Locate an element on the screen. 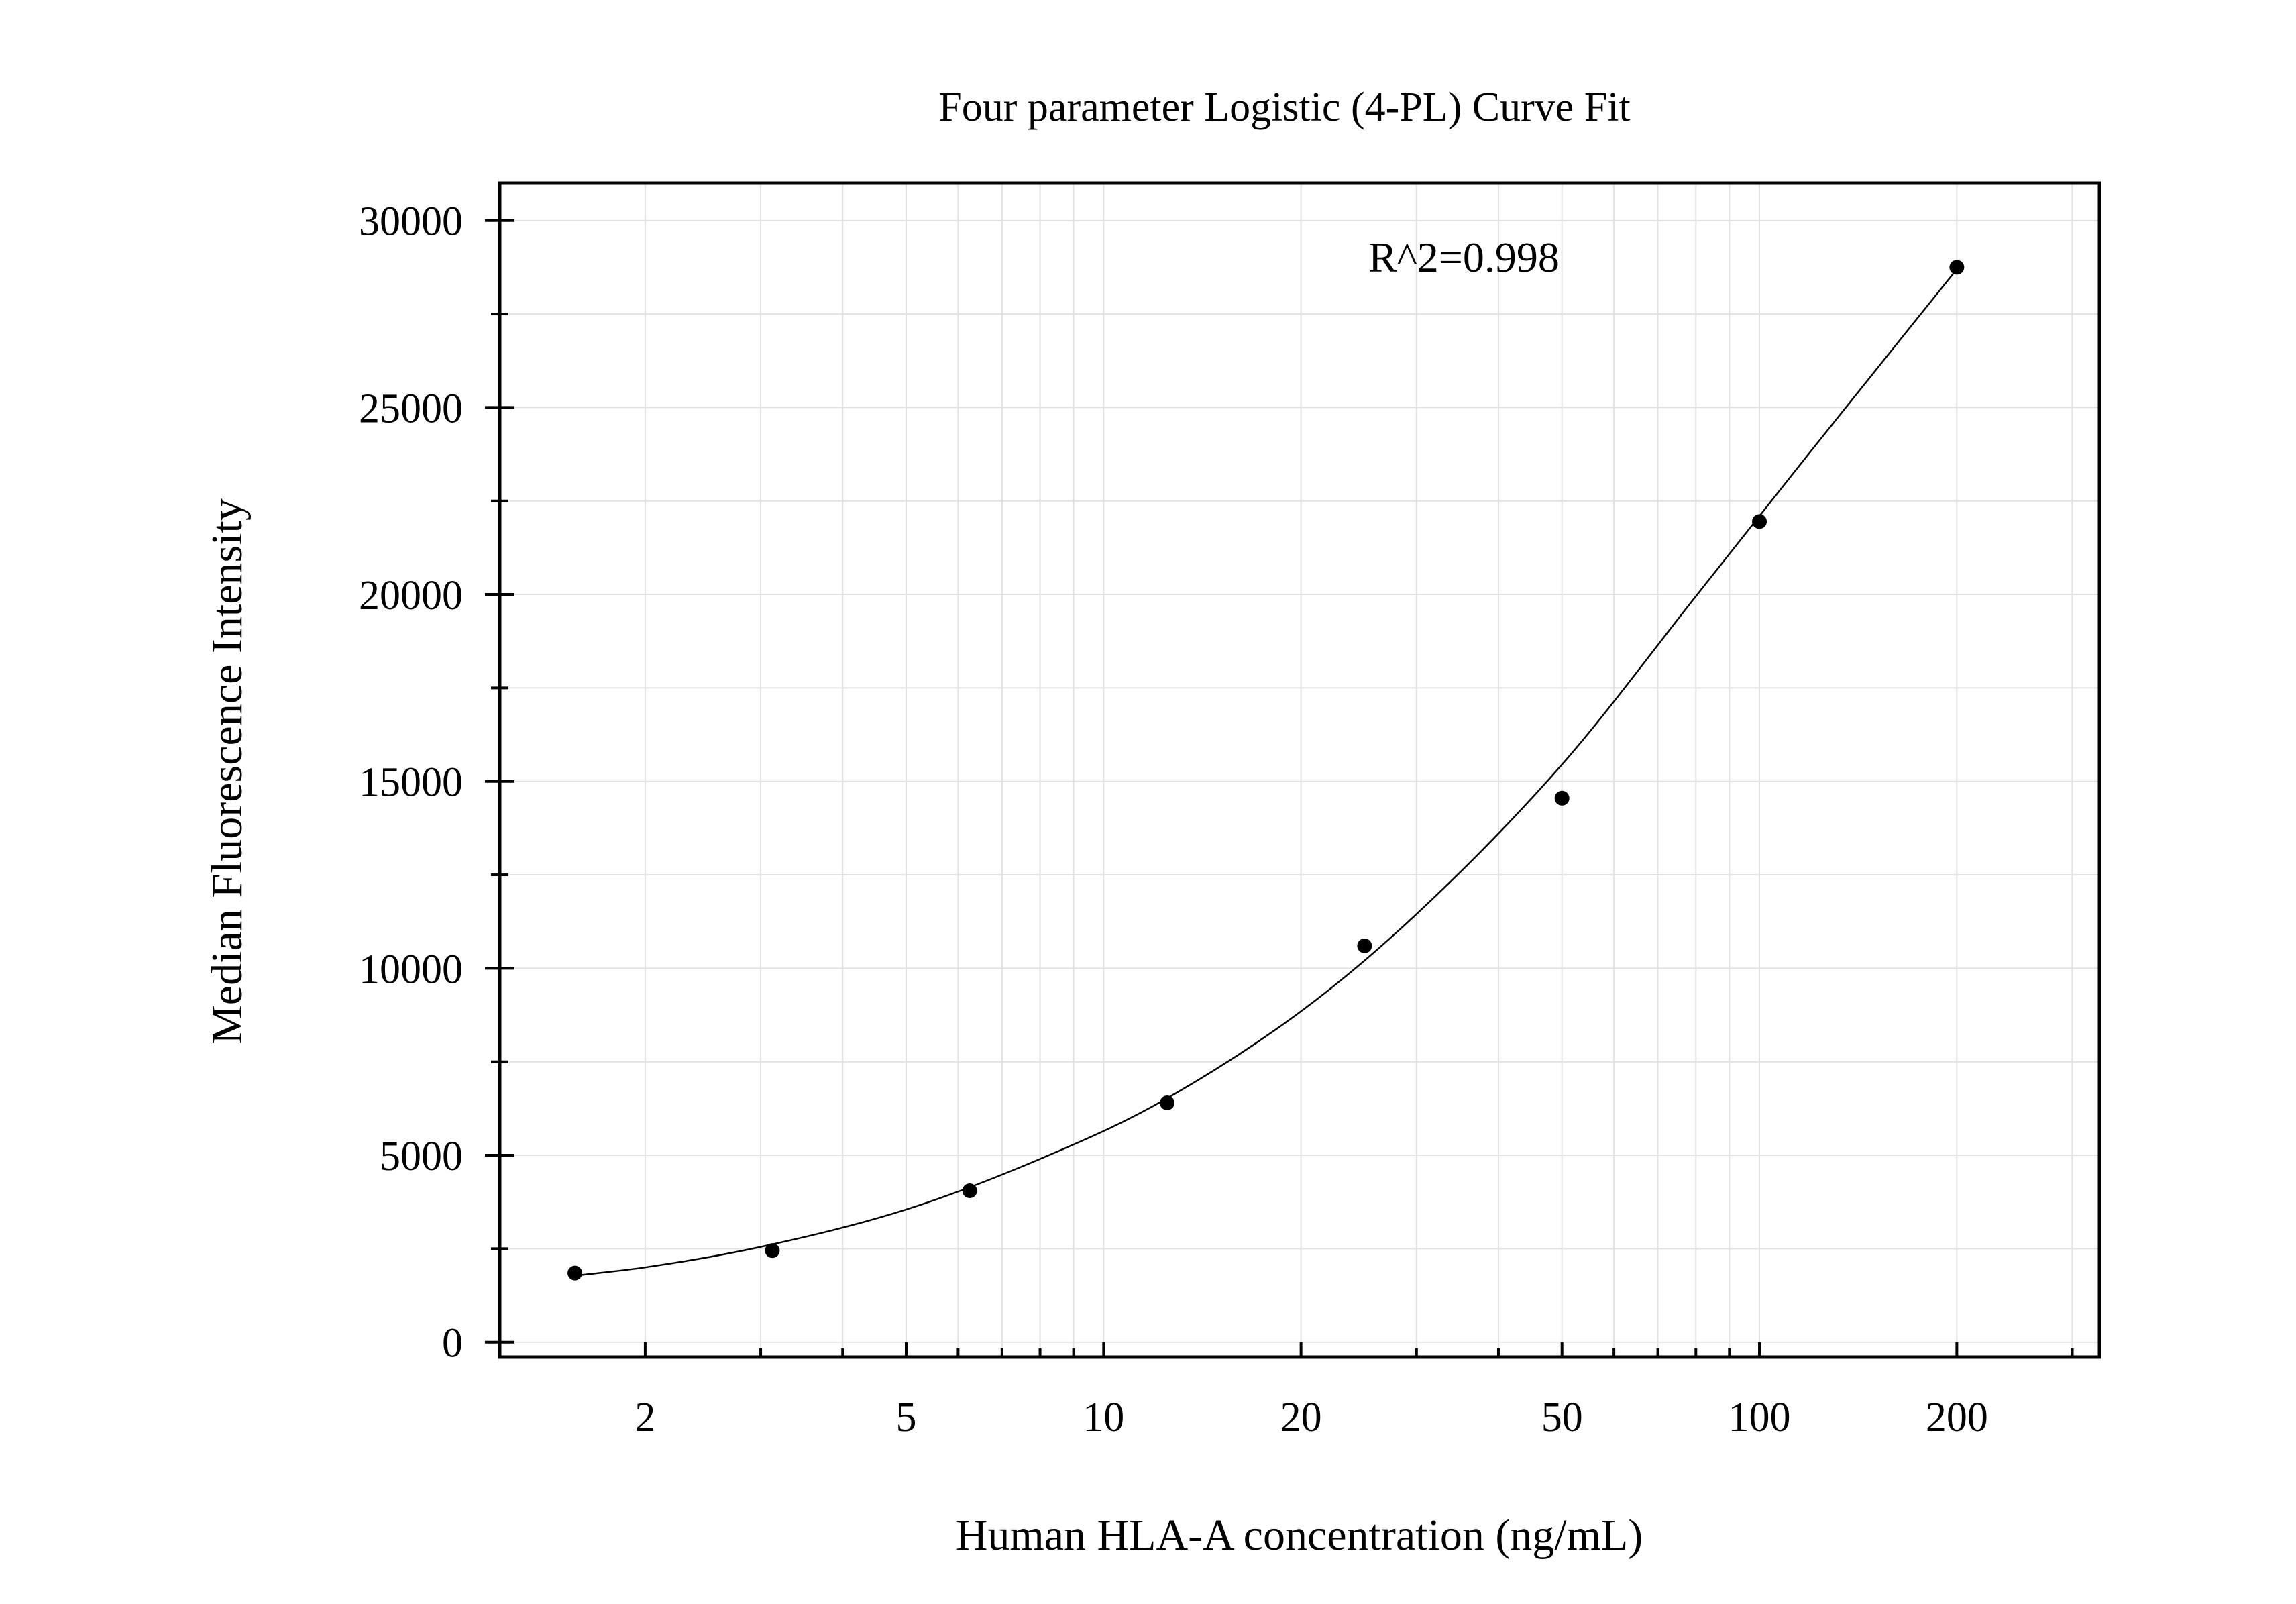  x-tick-label: 100 is located at coordinates (1760, 1418).